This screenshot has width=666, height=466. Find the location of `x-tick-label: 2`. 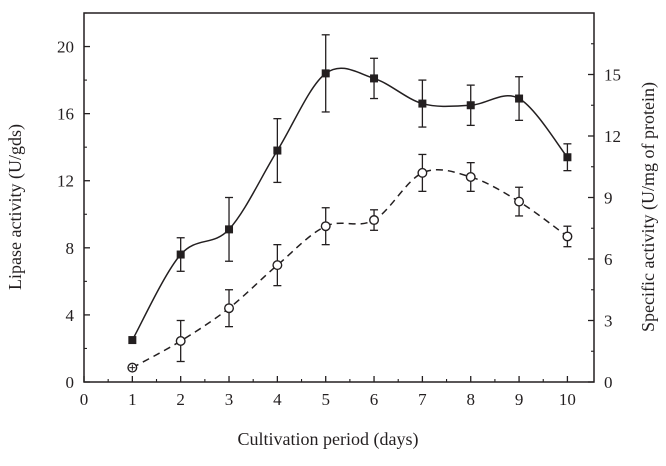

x-tick-label: 2 is located at coordinates (180, 399).